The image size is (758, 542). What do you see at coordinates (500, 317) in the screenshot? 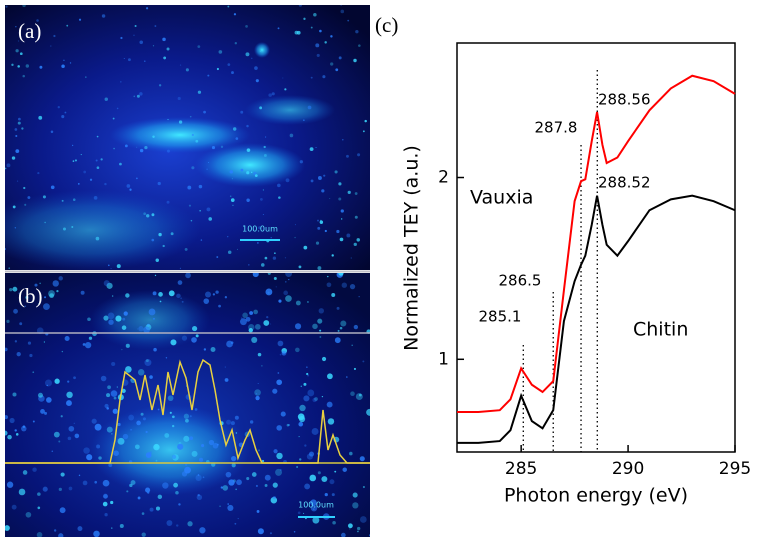
I see `annotation-label: 285.1` at bounding box center [500, 317].